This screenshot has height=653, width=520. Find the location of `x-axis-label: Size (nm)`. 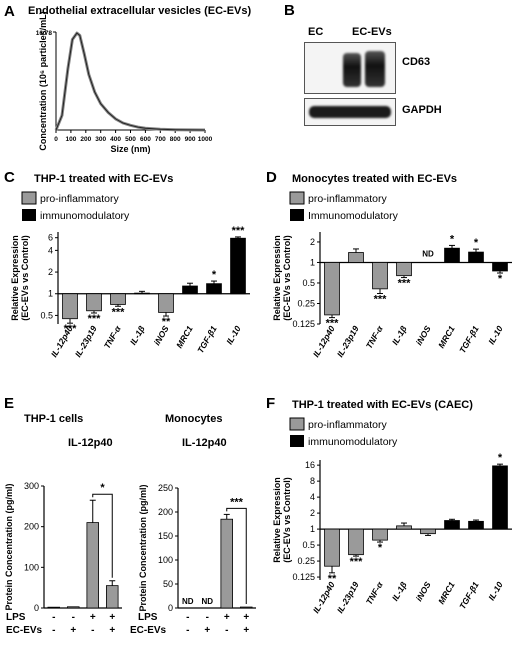

x-axis-label: Size (nm) is located at coordinates (130, 149).